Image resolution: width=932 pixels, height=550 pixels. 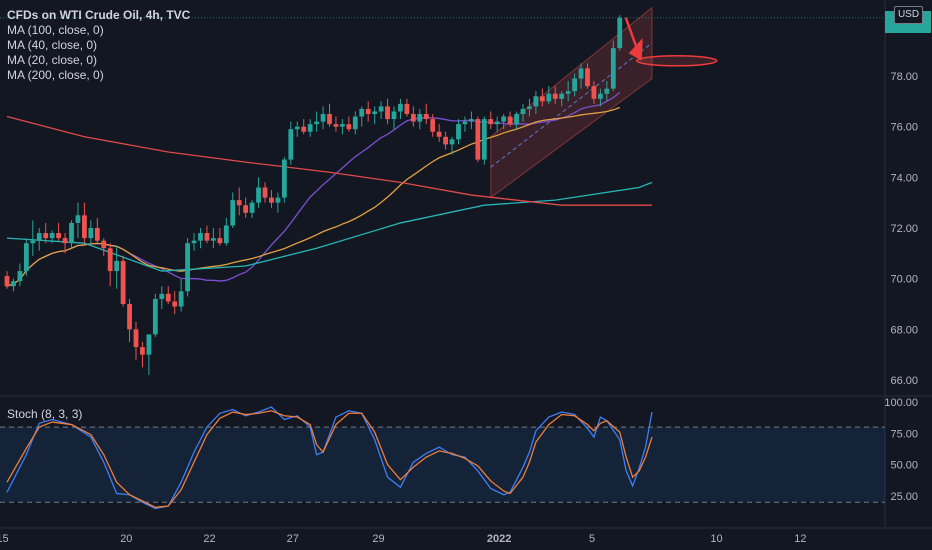 I want to click on time-tick-label: 20, so click(x=126, y=539).